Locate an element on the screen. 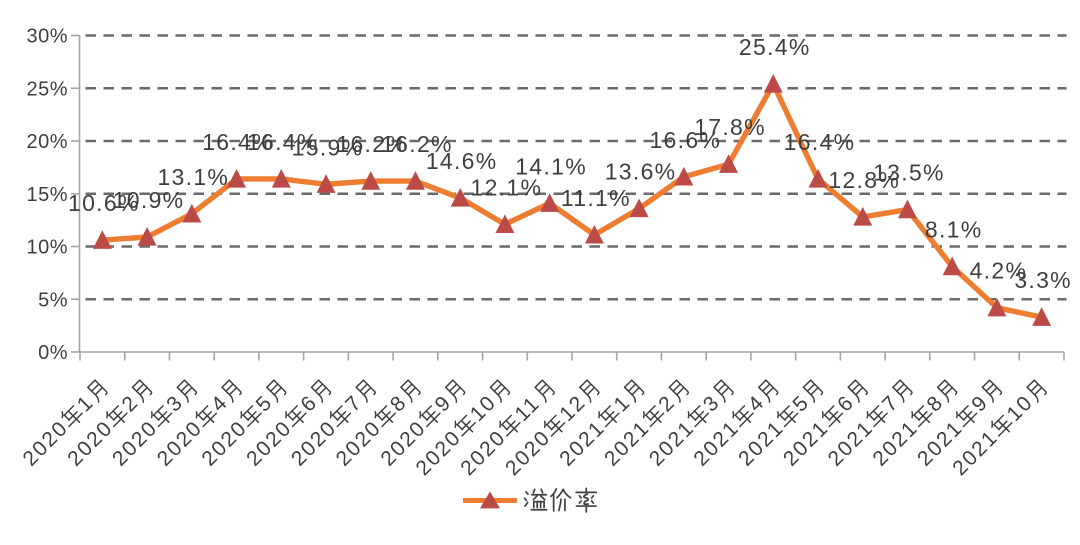  svg-text: 10% is located at coordinates (47, 248).